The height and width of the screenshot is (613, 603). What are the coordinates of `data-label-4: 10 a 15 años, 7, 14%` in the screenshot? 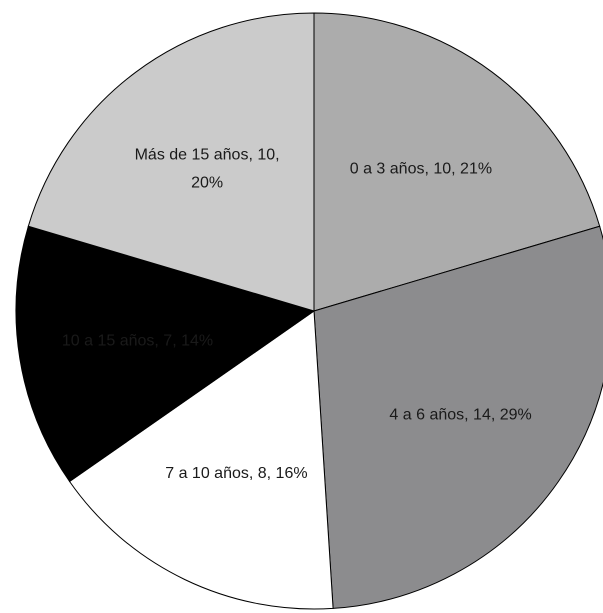 It's located at (137, 341).